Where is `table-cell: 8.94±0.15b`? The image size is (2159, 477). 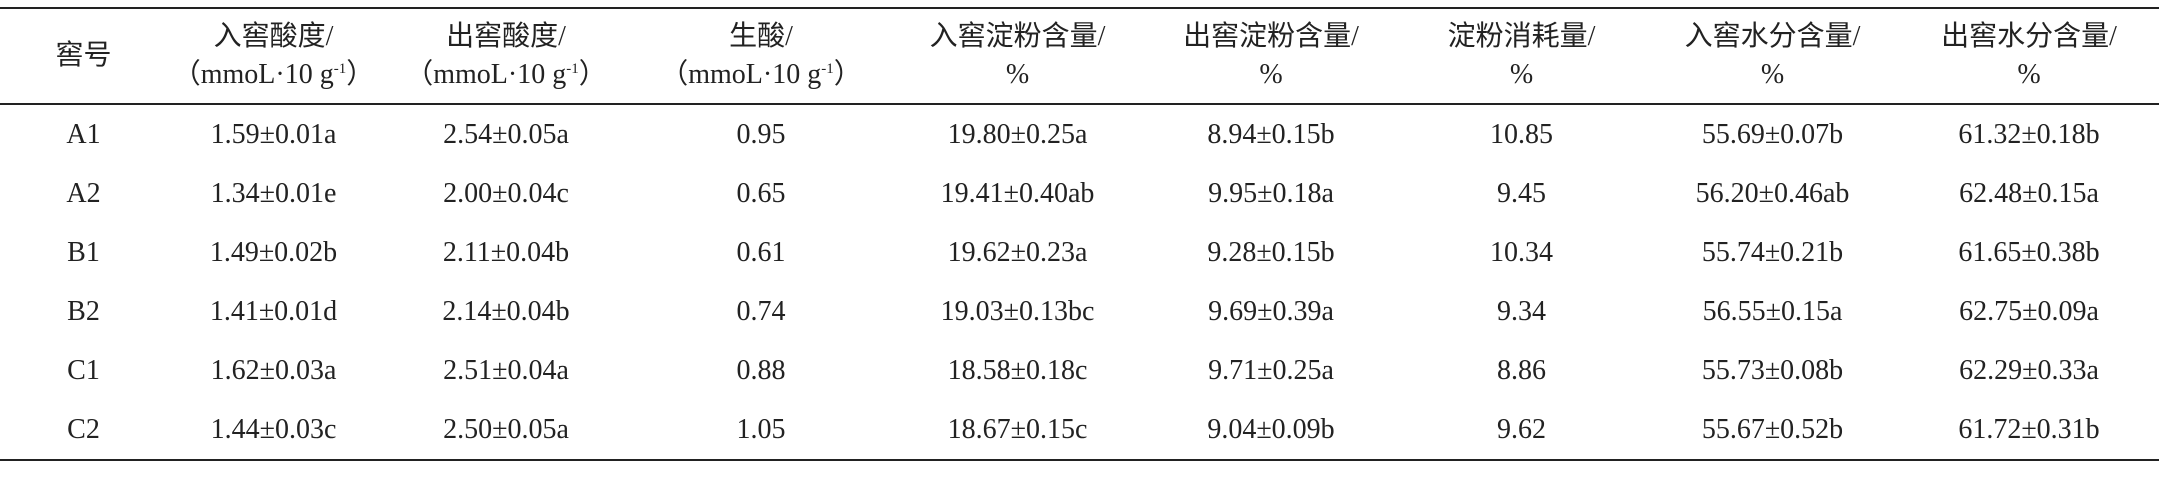
table-cell: 8.94±0.15b is located at coordinates (1271, 134).